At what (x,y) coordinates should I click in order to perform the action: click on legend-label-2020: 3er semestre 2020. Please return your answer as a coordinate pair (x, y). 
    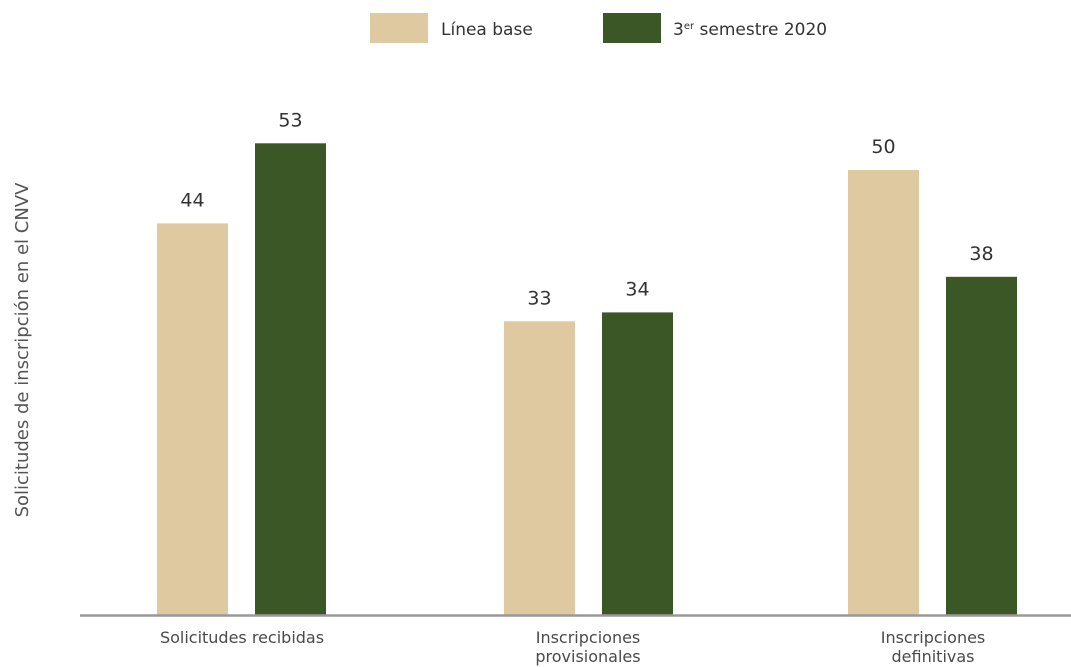
    Looking at the image, I should click on (750, 30).